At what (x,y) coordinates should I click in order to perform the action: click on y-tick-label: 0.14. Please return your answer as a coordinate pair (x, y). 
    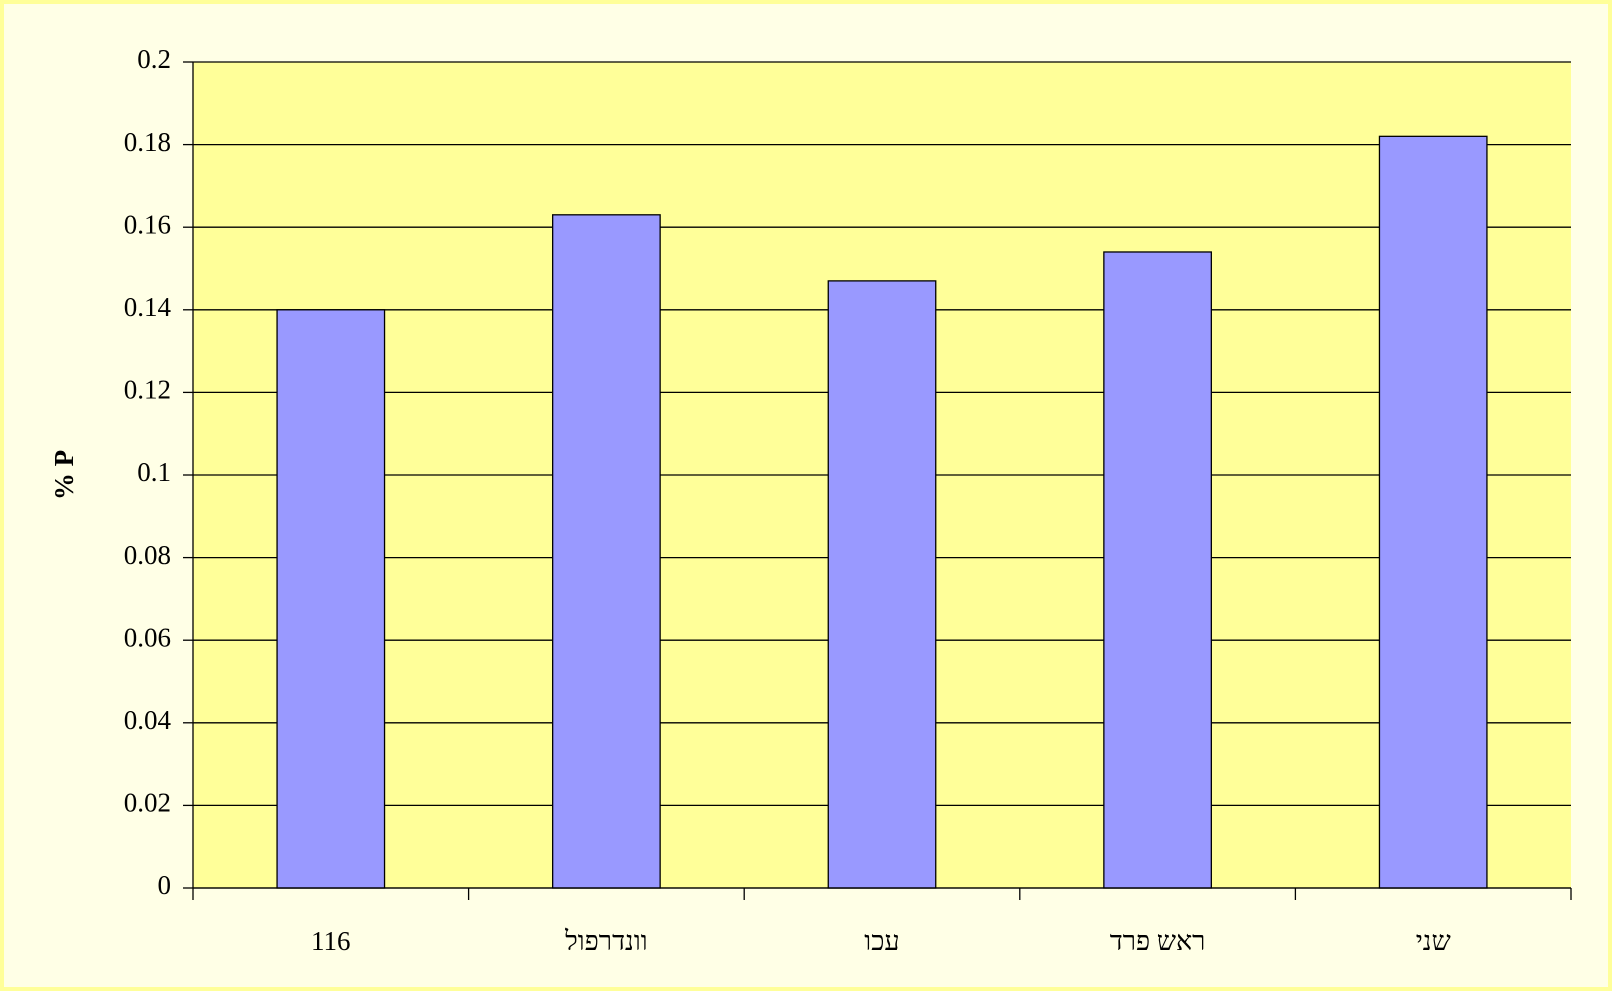
    Looking at the image, I should click on (148, 307).